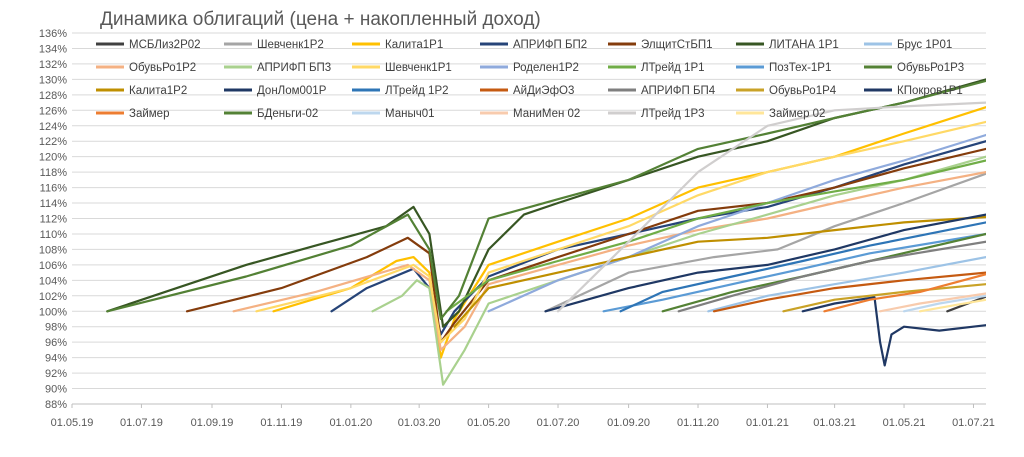 Image resolution: width=1024 pixels, height=457 pixels. What do you see at coordinates (56, 405) in the screenshot?
I see `y-tick-label: 88%` at bounding box center [56, 405].